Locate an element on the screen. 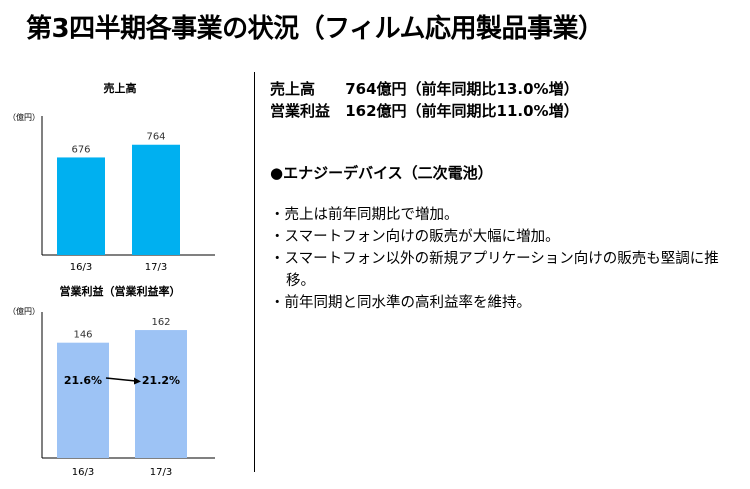 The width and height of the screenshot is (750, 489). summary-profit: 営業利益 162億円（前年同期比11.0%増） is located at coordinates (424, 111).